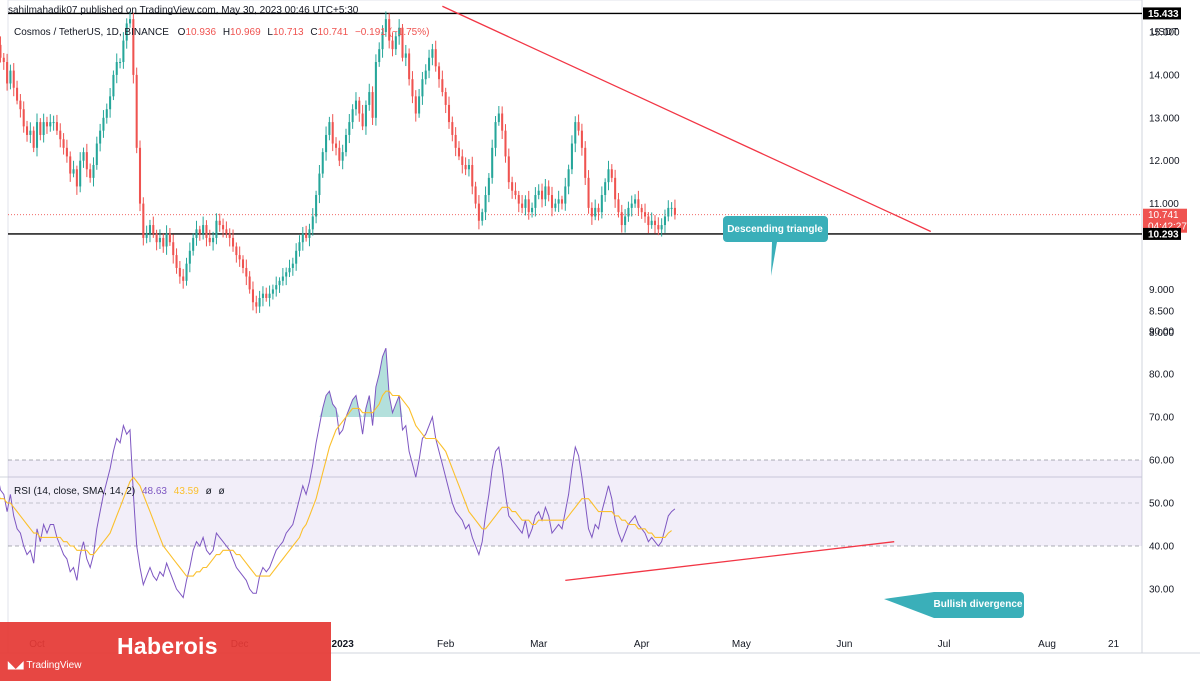 The height and width of the screenshot is (681, 1200). What do you see at coordinates (337, 382) in the screenshot?
I see `rsi-overbought-fill` at bounding box center [337, 382].